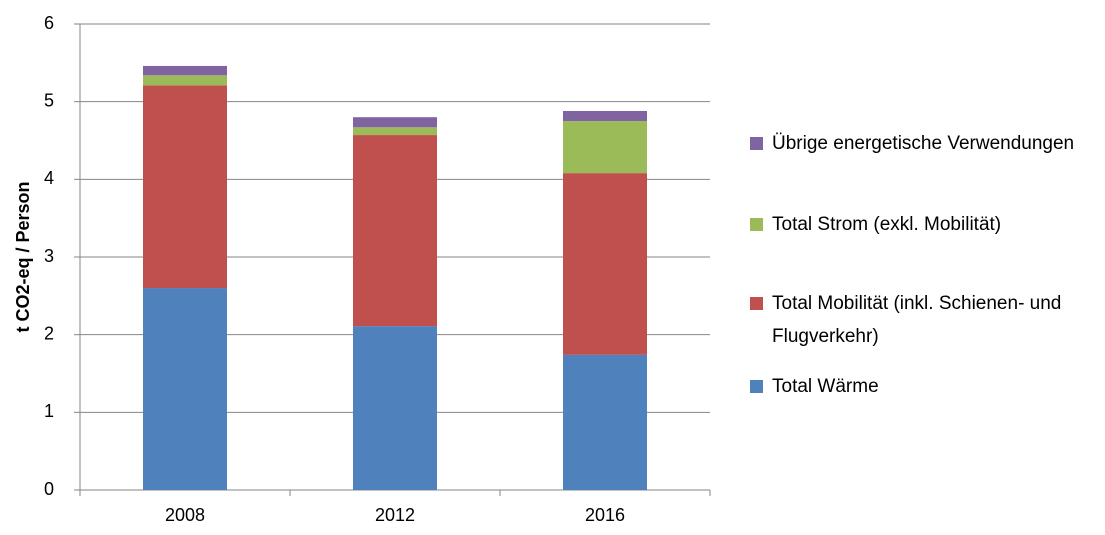 This screenshot has height=535, width=1105. I want to click on y-tick-label: 0, so click(49, 489).